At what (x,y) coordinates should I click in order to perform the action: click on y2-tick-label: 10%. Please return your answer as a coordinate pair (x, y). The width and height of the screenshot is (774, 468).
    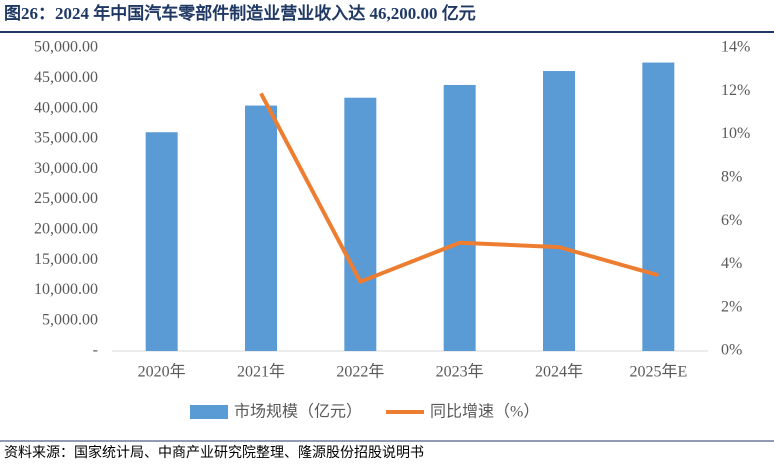
    Looking at the image, I should click on (735, 133).